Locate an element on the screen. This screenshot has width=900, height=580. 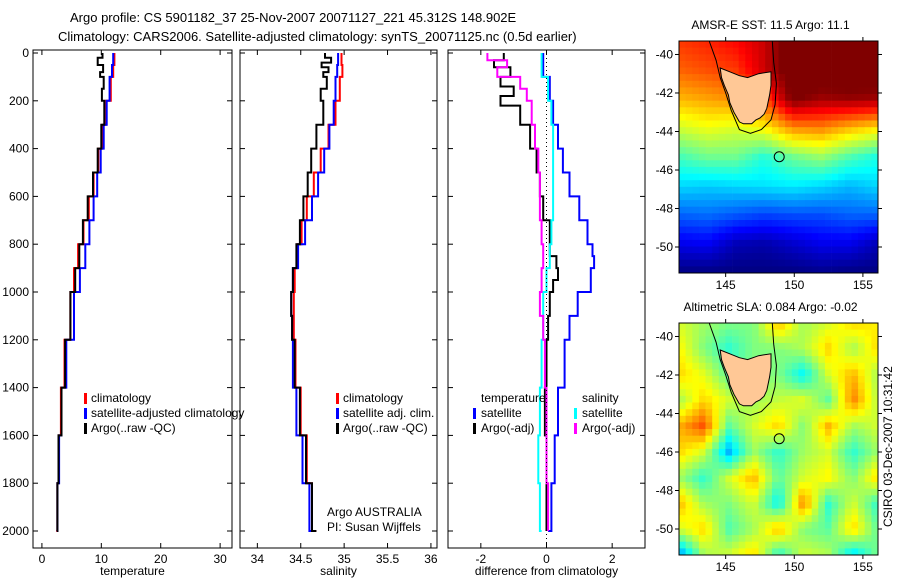
y-tick-label: 1600 is located at coordinates (15, 435).